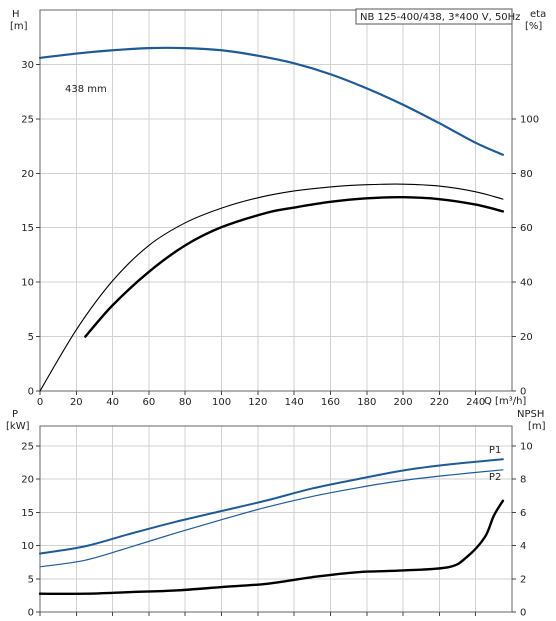  Describe the element at coordinates (538, 14) in the screenshot. I see `eta-axis-label: eta` at that location.